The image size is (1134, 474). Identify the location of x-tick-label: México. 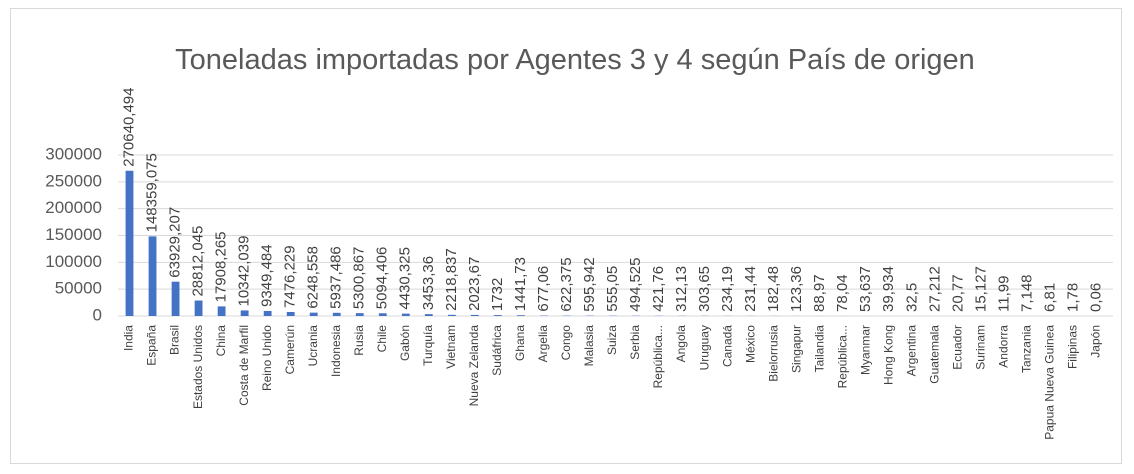
(750, 344).